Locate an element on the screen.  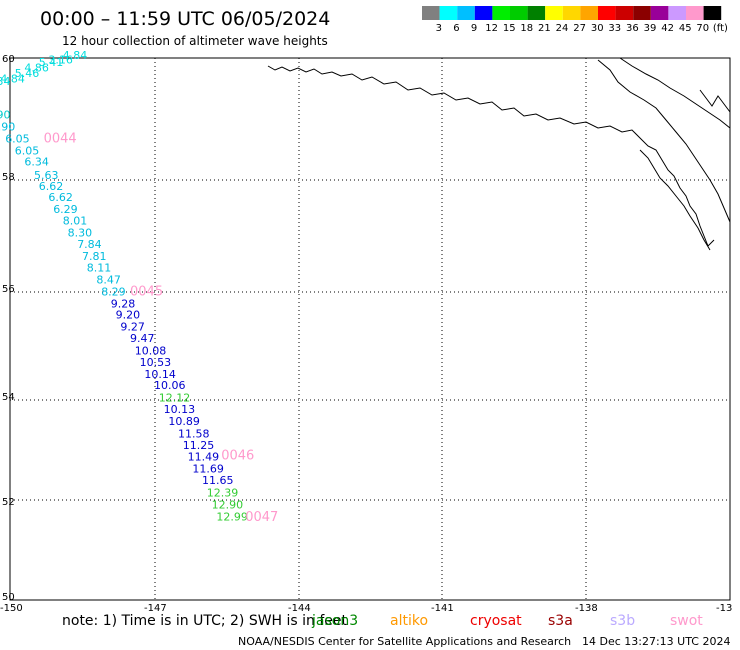
wave-height-label: 10.06 is located at coordinates (170, 385).